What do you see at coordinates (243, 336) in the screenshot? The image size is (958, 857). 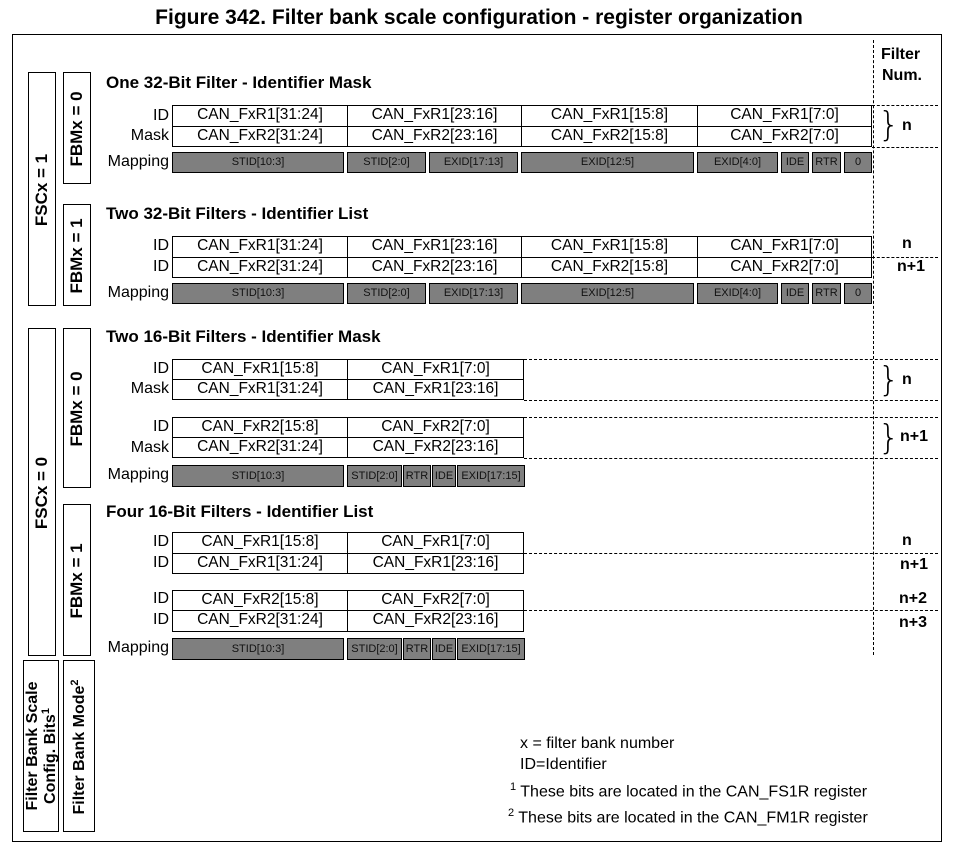 I see `section-title: Two 16-Bit Filters - Identifier Mask` at bounding box center [243, 336].